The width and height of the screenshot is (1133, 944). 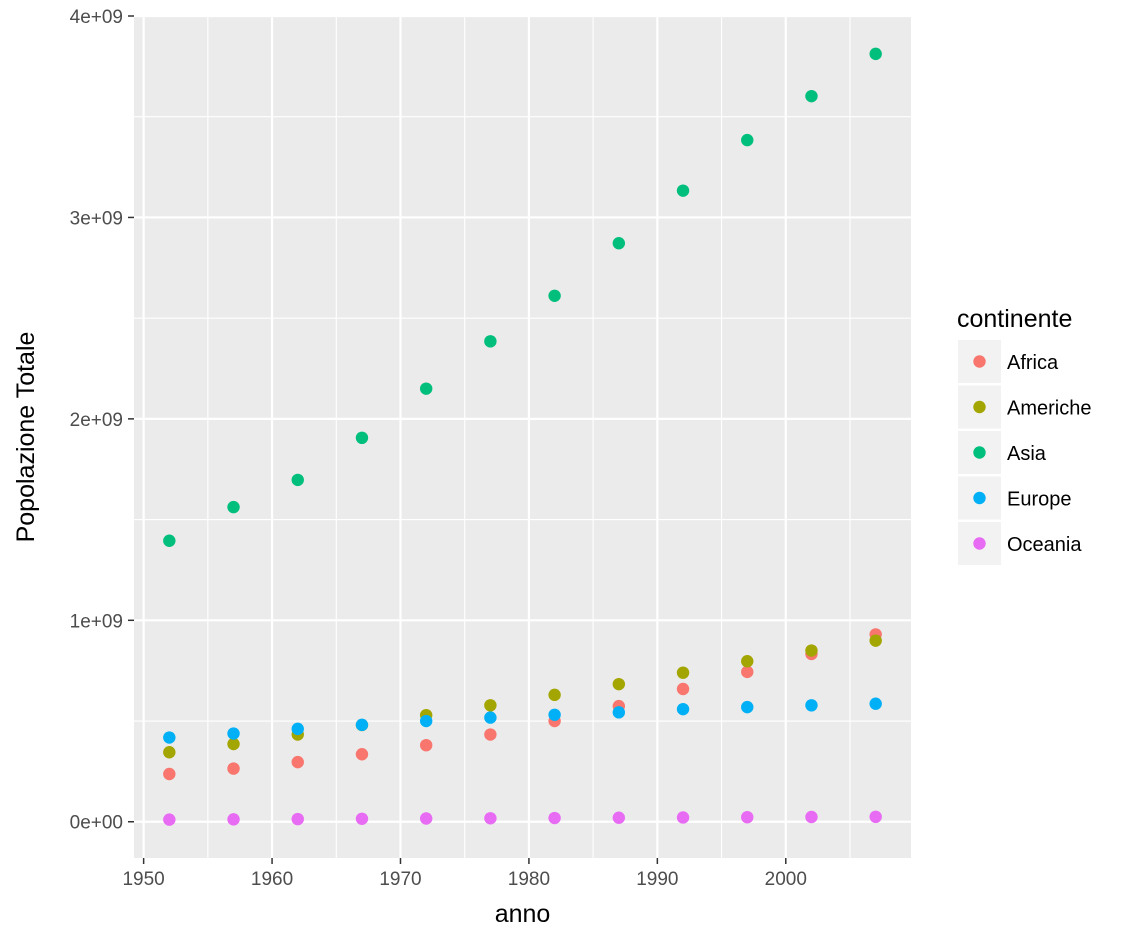 I want to click on x-axis: 1950 1960 1970 1980 1990 2000, so click(x=464, y=874).